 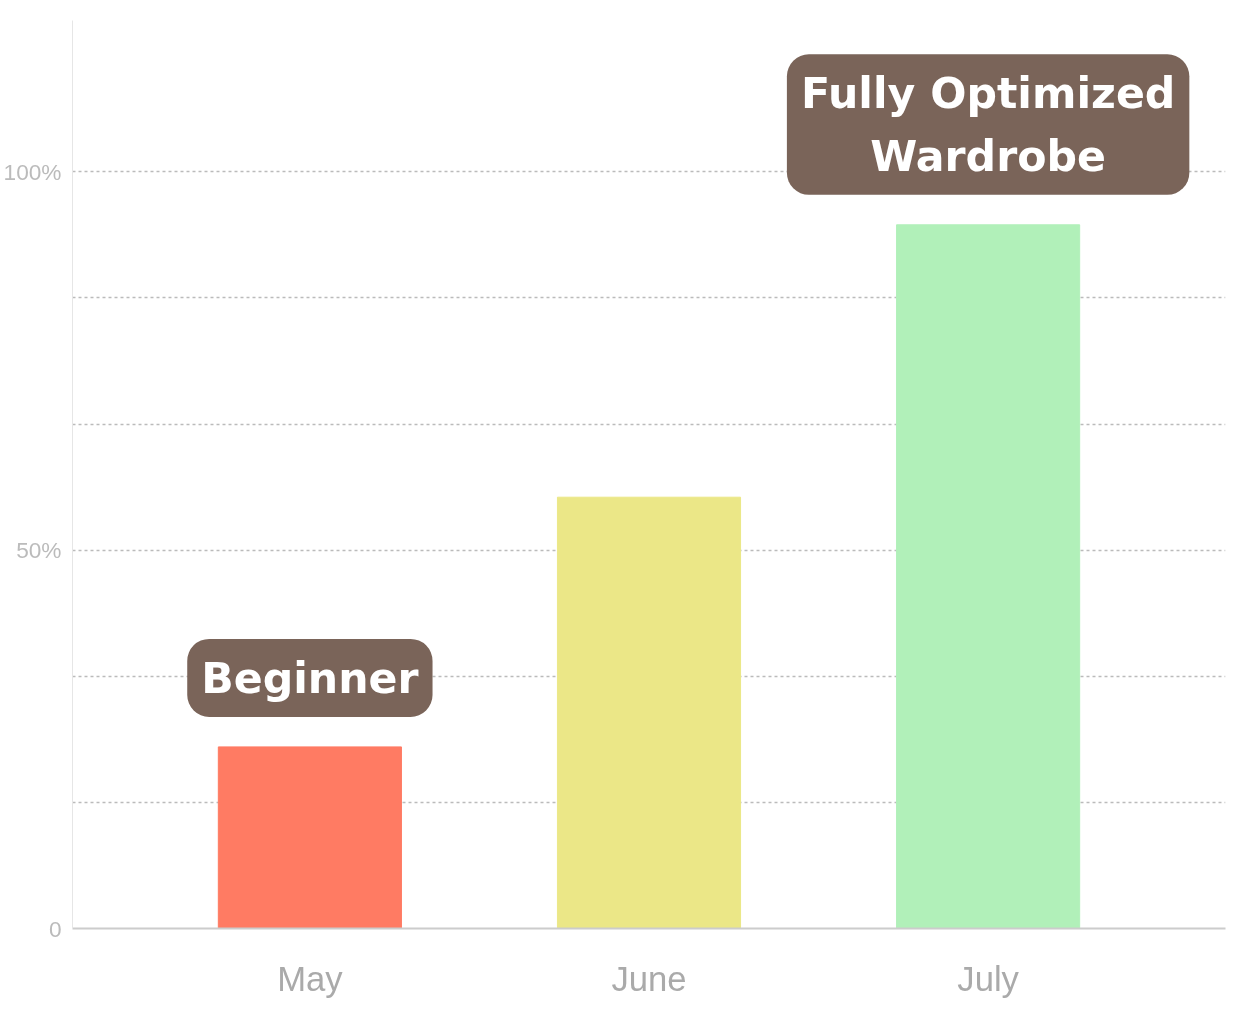 I want to click on y-tick-label: 50%, so click(x=39, y=550).